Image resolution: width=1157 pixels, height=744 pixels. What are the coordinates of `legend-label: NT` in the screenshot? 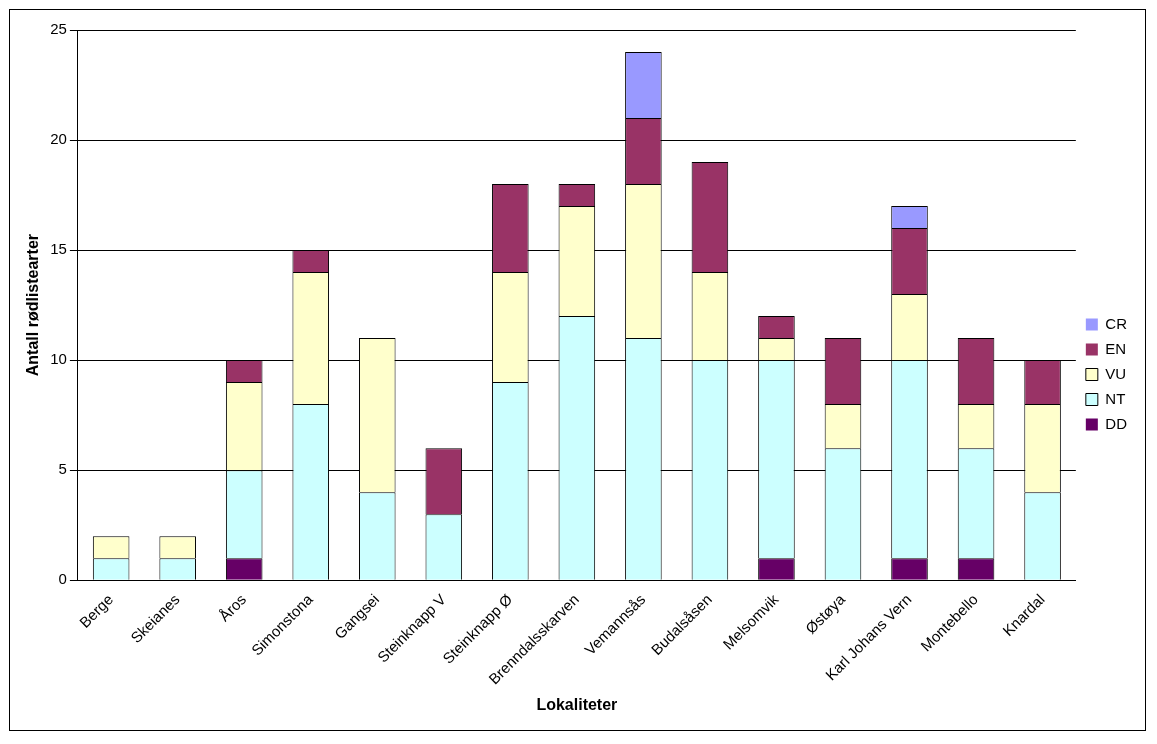 It's located at (1115, 398).